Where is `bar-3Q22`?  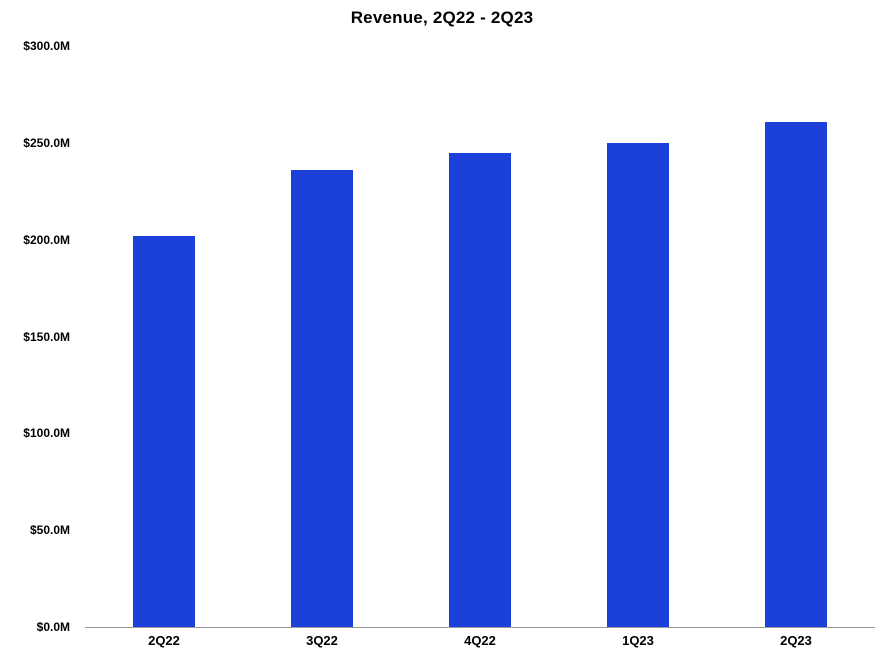 bar-3Q22 is located at coordinates (322, 398).